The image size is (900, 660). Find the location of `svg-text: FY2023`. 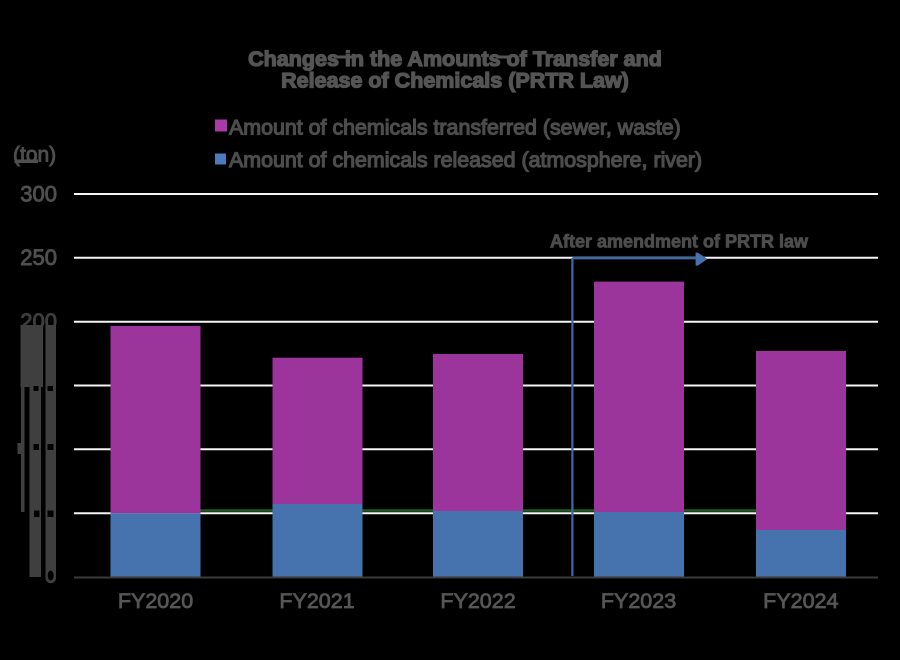

svg-text: FY2023 is located at coordinates (638, 601).